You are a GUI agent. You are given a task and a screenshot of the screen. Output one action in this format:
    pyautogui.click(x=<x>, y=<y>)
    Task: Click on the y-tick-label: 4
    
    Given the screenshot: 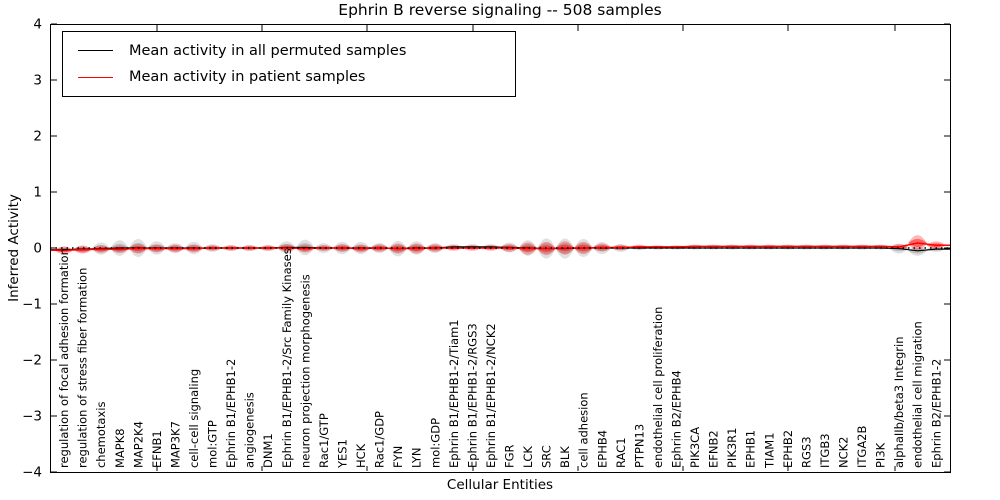 What is the action you would take?
    pyautogui.click(x=37, y=25)
    